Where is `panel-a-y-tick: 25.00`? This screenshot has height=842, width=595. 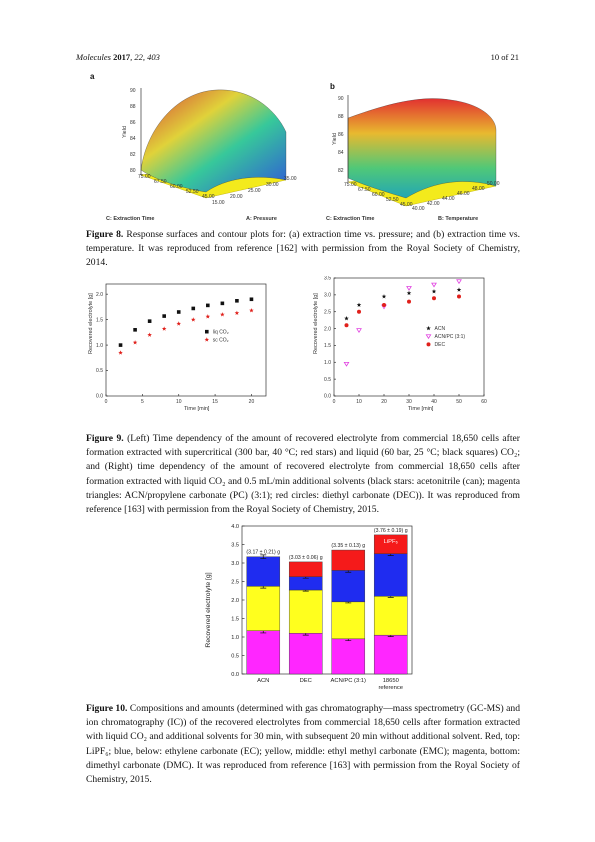
panel-a-y-tick: 25.00 is located at coordinates (254, 191).